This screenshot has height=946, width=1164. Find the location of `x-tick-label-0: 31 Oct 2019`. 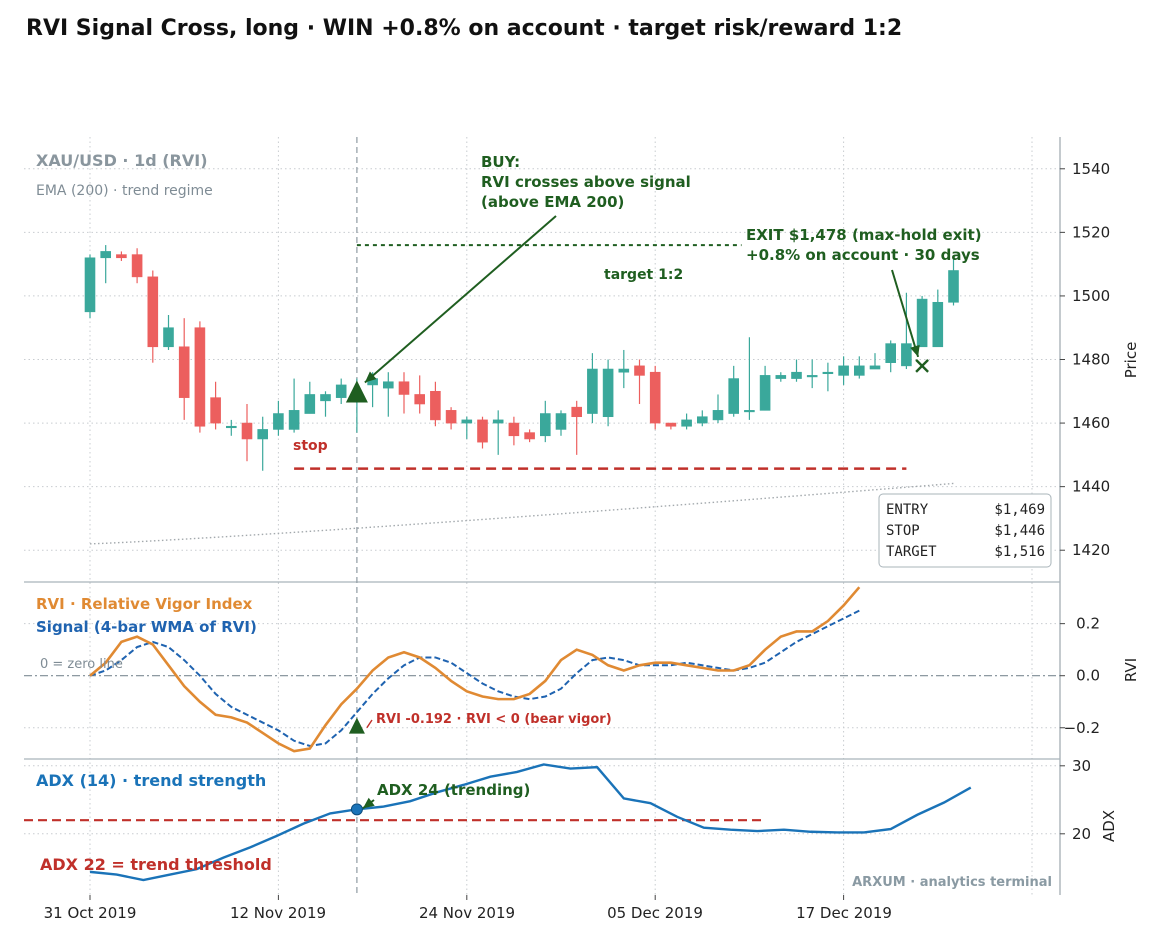

x-tick-label-0: 31 Oct 2019 is located at coordinates (90, 913).